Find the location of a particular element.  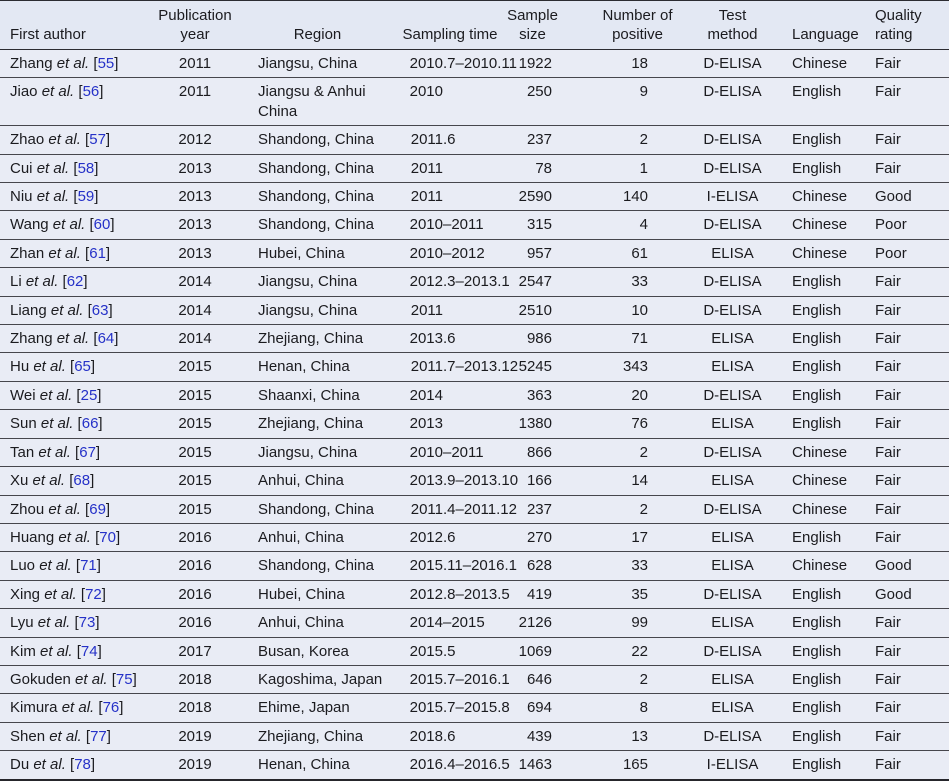

cell-sample-size: 2547 is located at coordinates (535, 282).